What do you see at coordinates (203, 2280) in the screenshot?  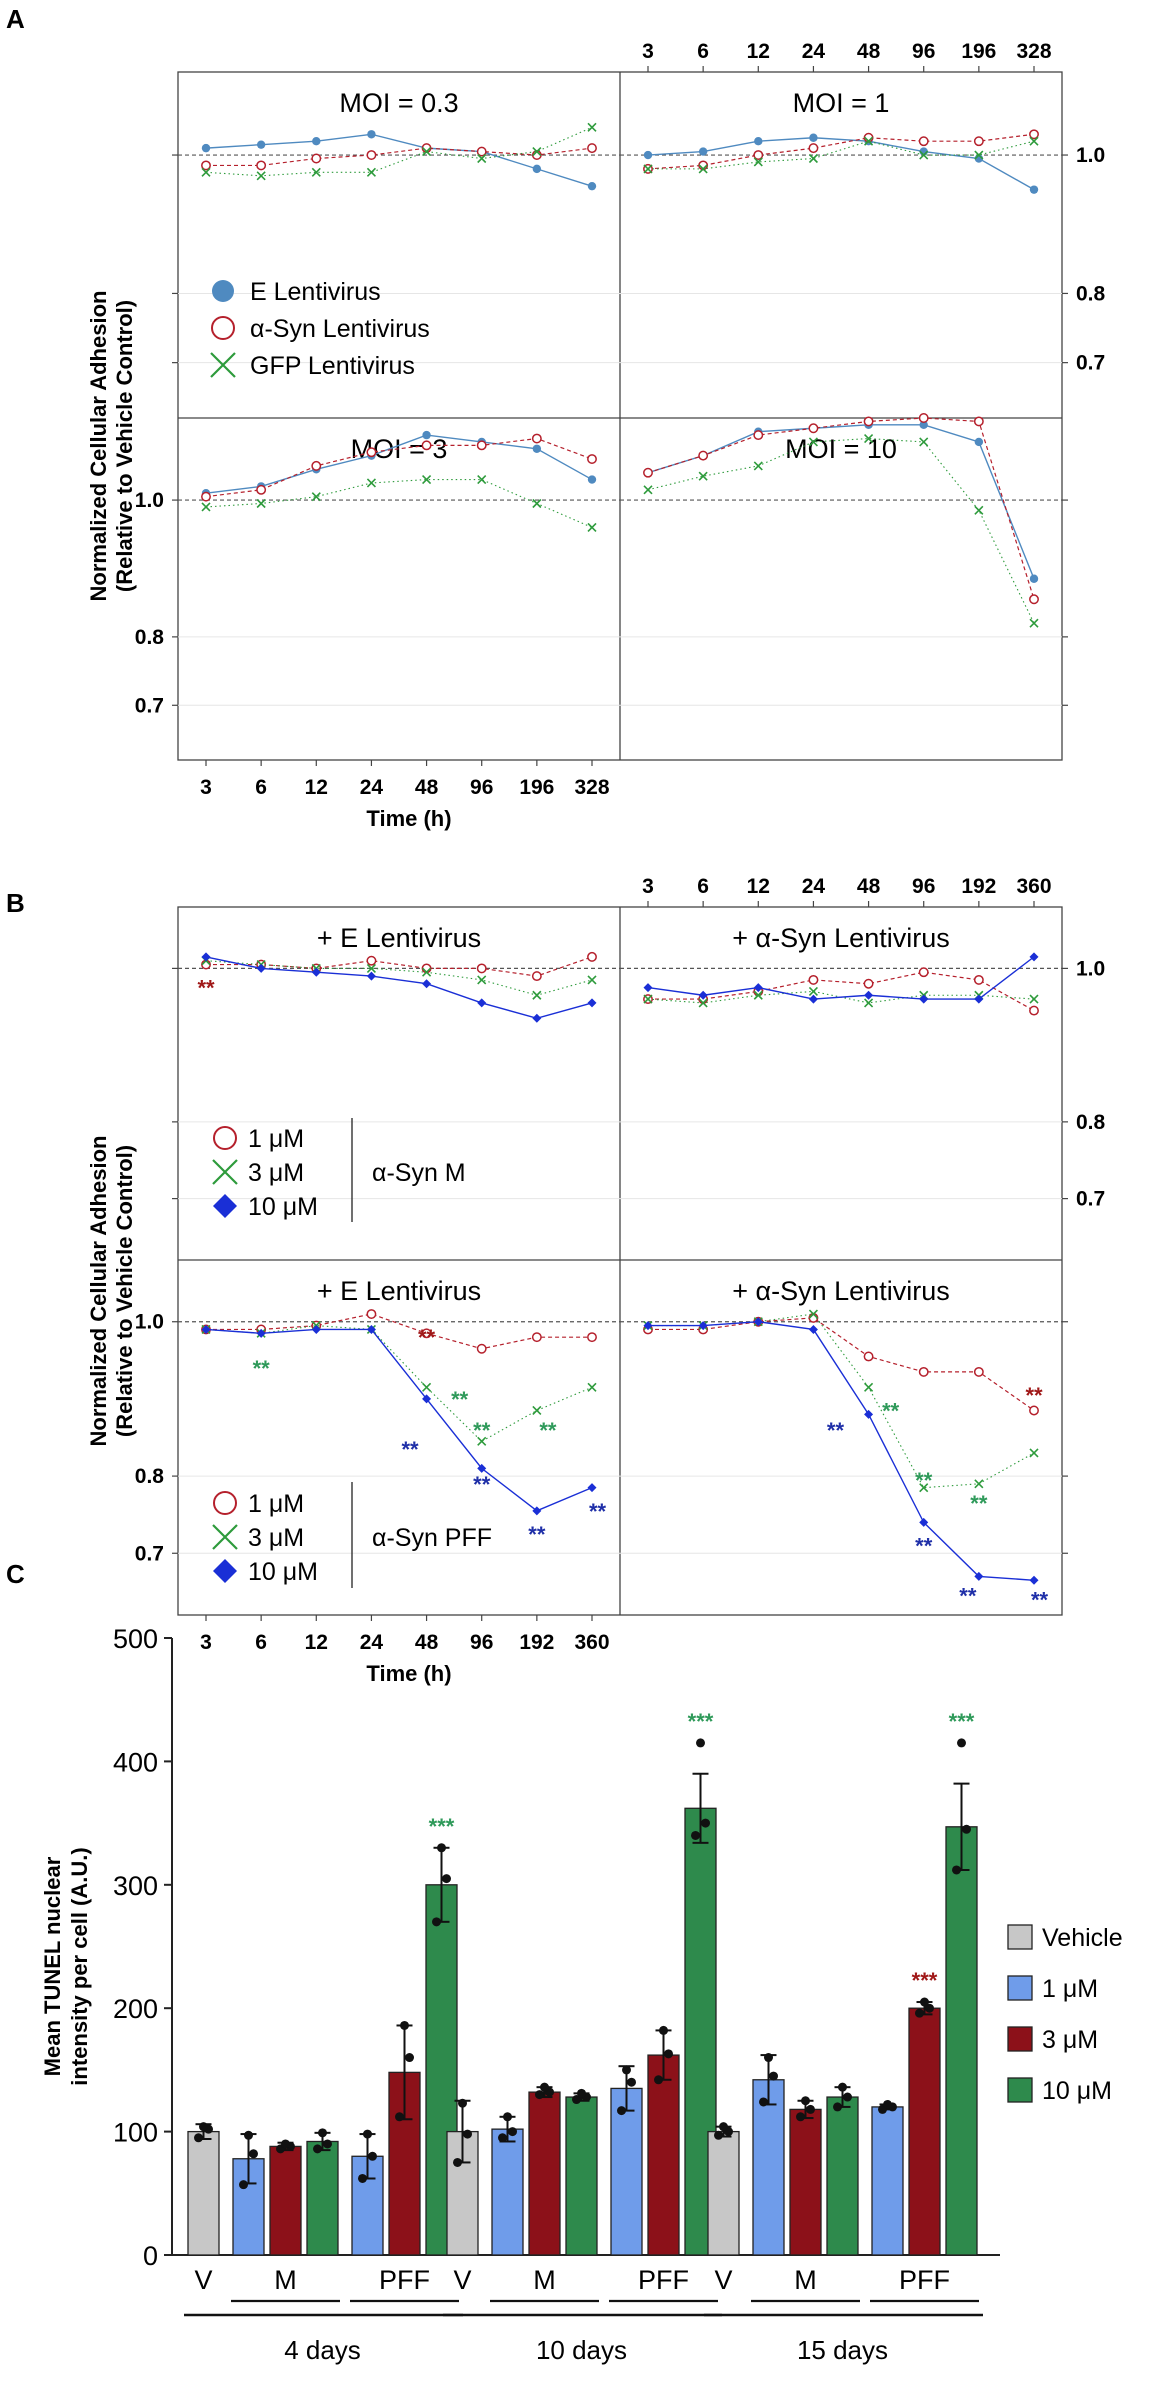 I see `condition-label-v: V` at bounding box center [203, 2280].